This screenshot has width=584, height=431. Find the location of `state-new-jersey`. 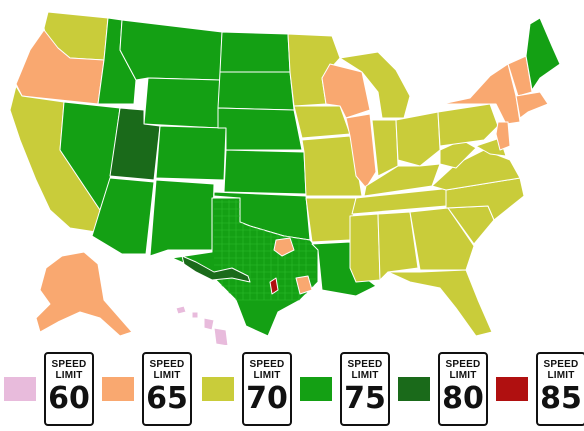

state-new-jersey is located at coordinates (503, 136).